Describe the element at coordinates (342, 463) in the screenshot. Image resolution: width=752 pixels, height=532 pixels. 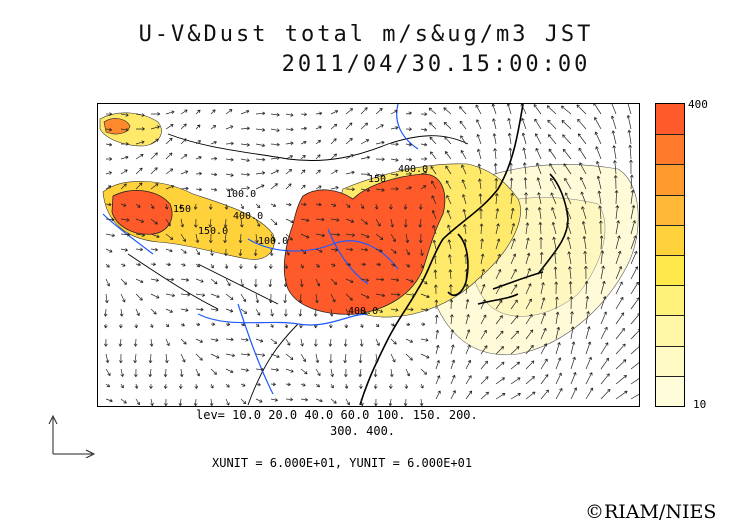
I see `units-text: XUNIT = 6.000E+01, YUNIT = 6.000E+01` at that location.